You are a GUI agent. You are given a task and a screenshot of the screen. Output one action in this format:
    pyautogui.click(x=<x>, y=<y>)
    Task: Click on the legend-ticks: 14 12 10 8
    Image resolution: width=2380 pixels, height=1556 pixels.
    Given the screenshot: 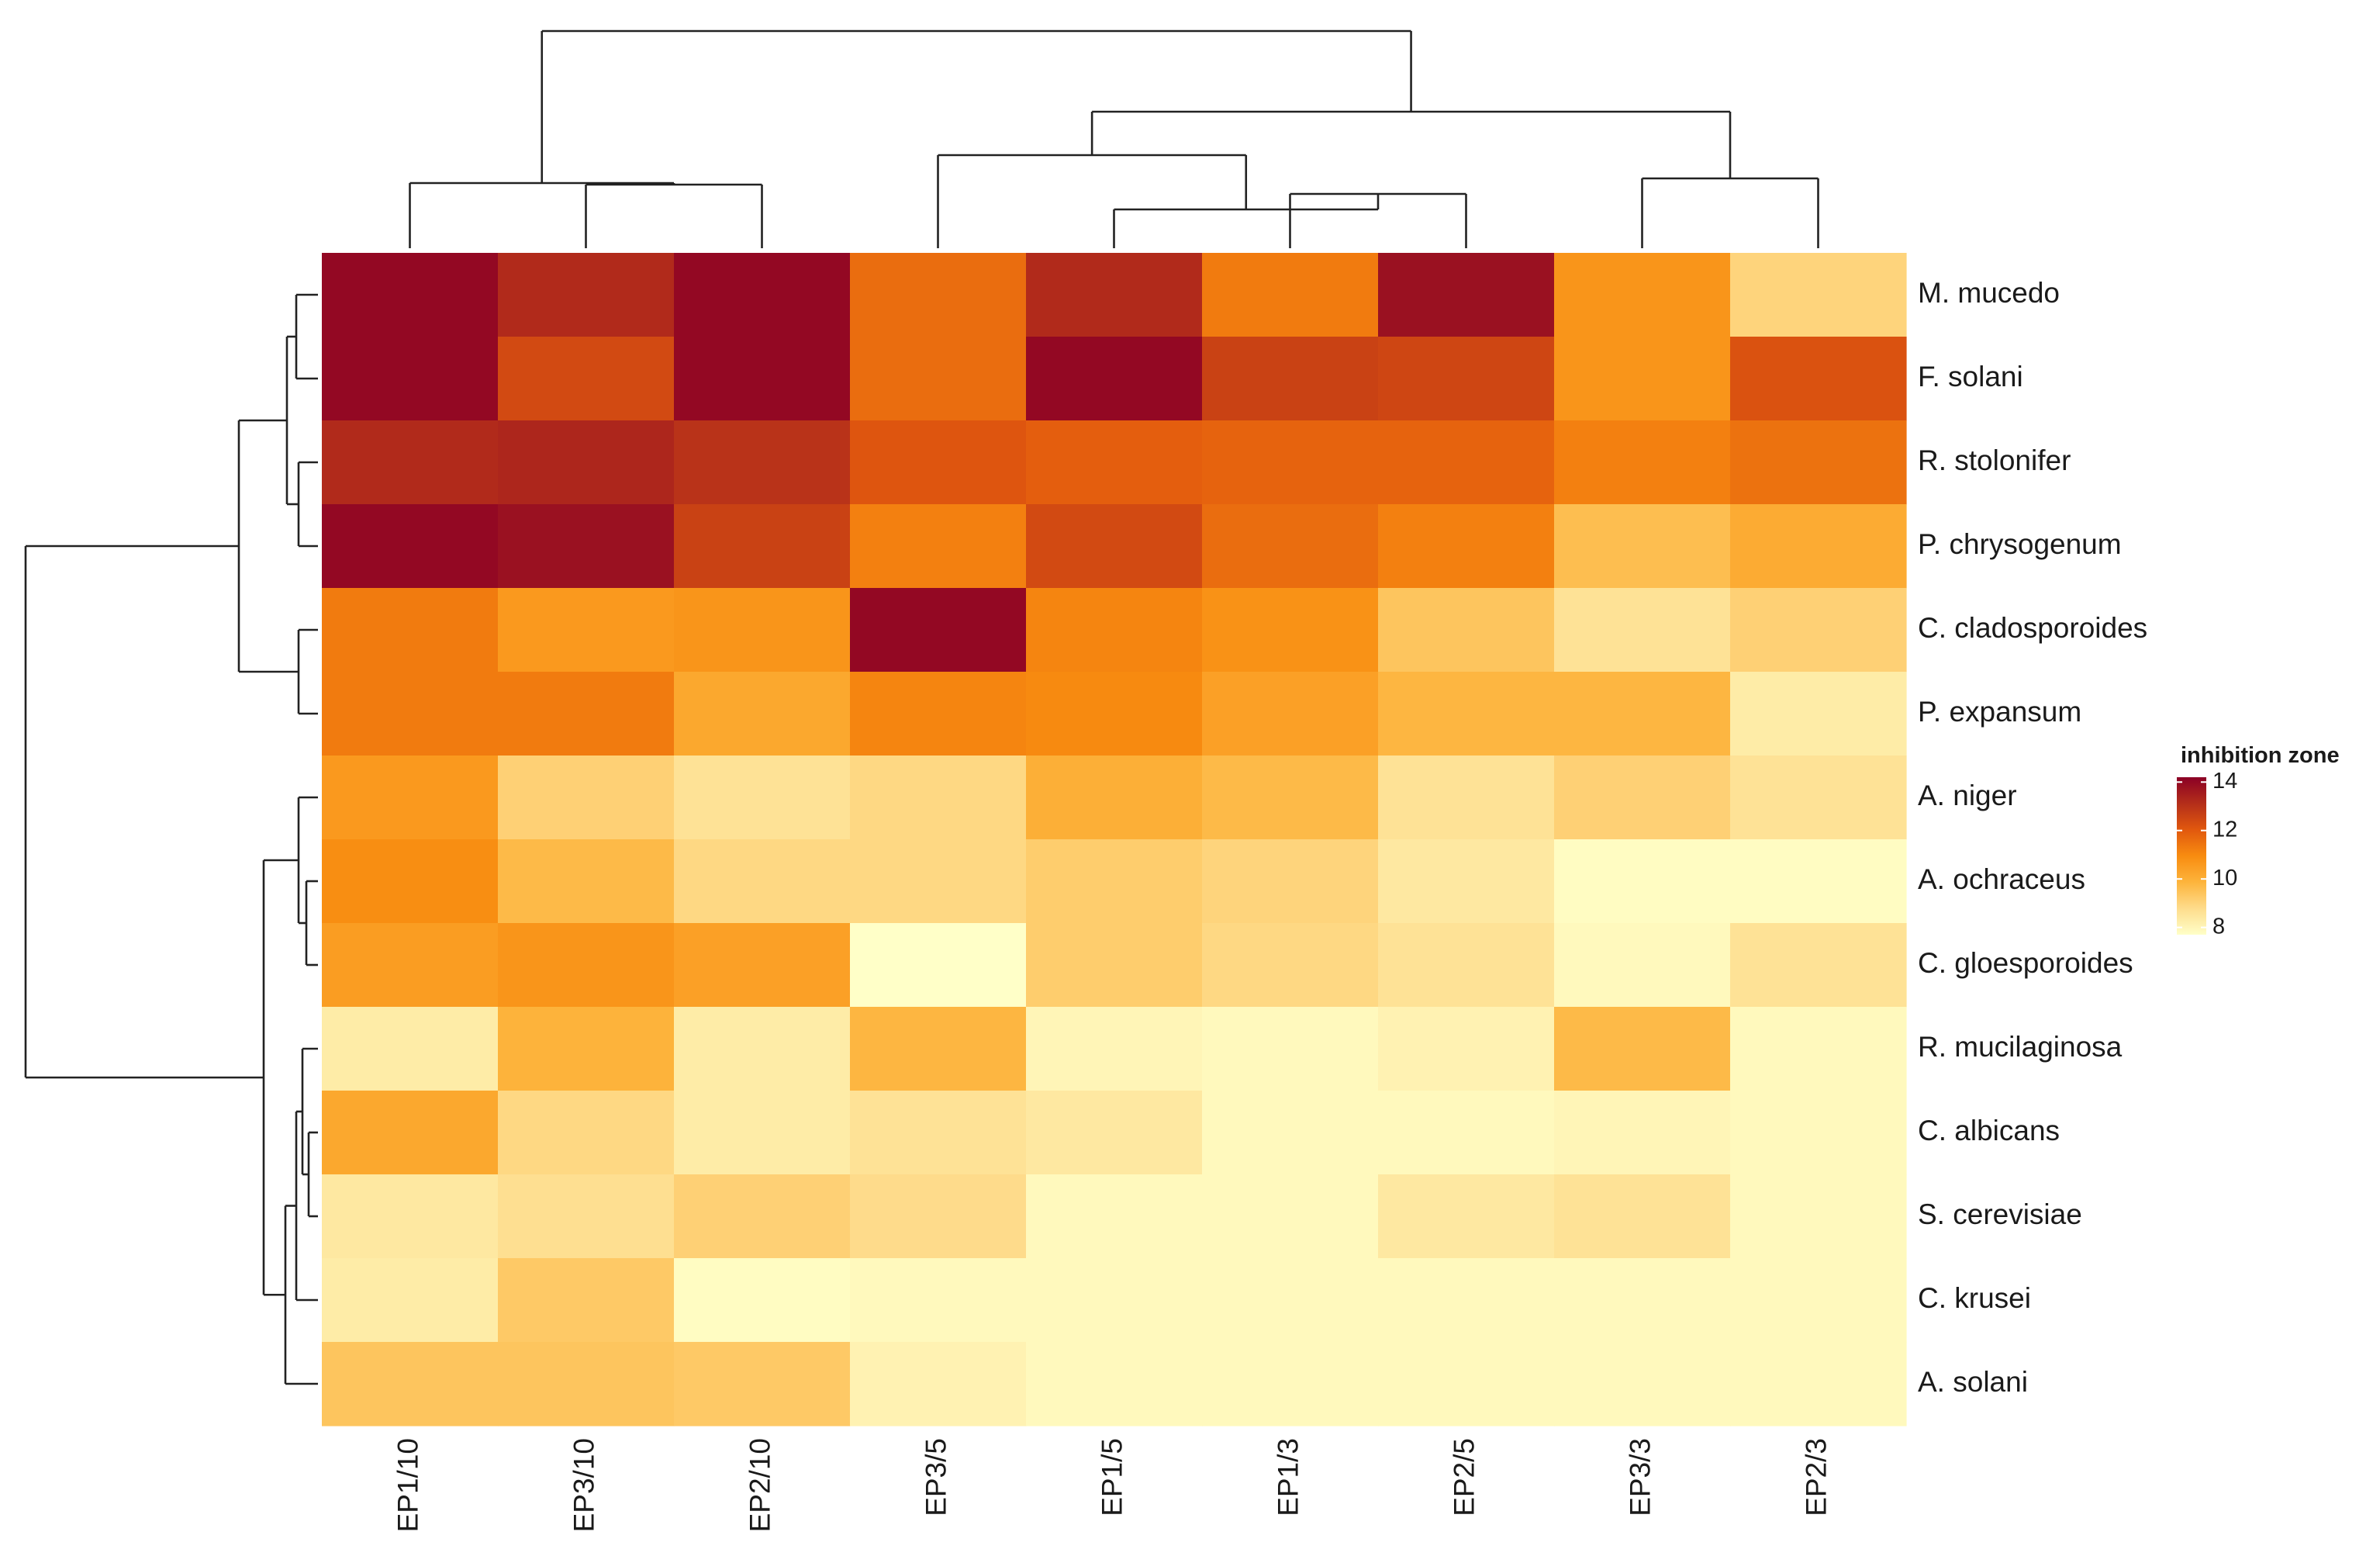 What is the action you would take?
    pyautogui.click(x=2207, y=854)
    